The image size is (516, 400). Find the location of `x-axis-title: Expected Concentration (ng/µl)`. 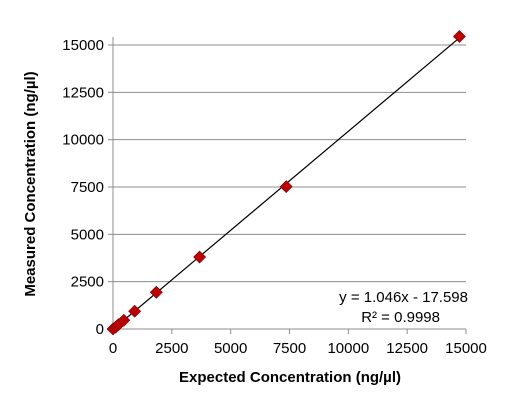

x-axis-title: Expected Concentration (ng/µl) is located at coordinates (290, 377).